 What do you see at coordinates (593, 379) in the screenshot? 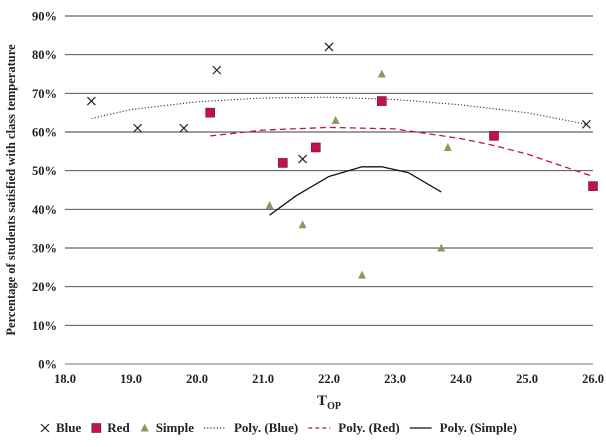
I see `x-tick-label: 26.0` at bounding box center [593, 379].